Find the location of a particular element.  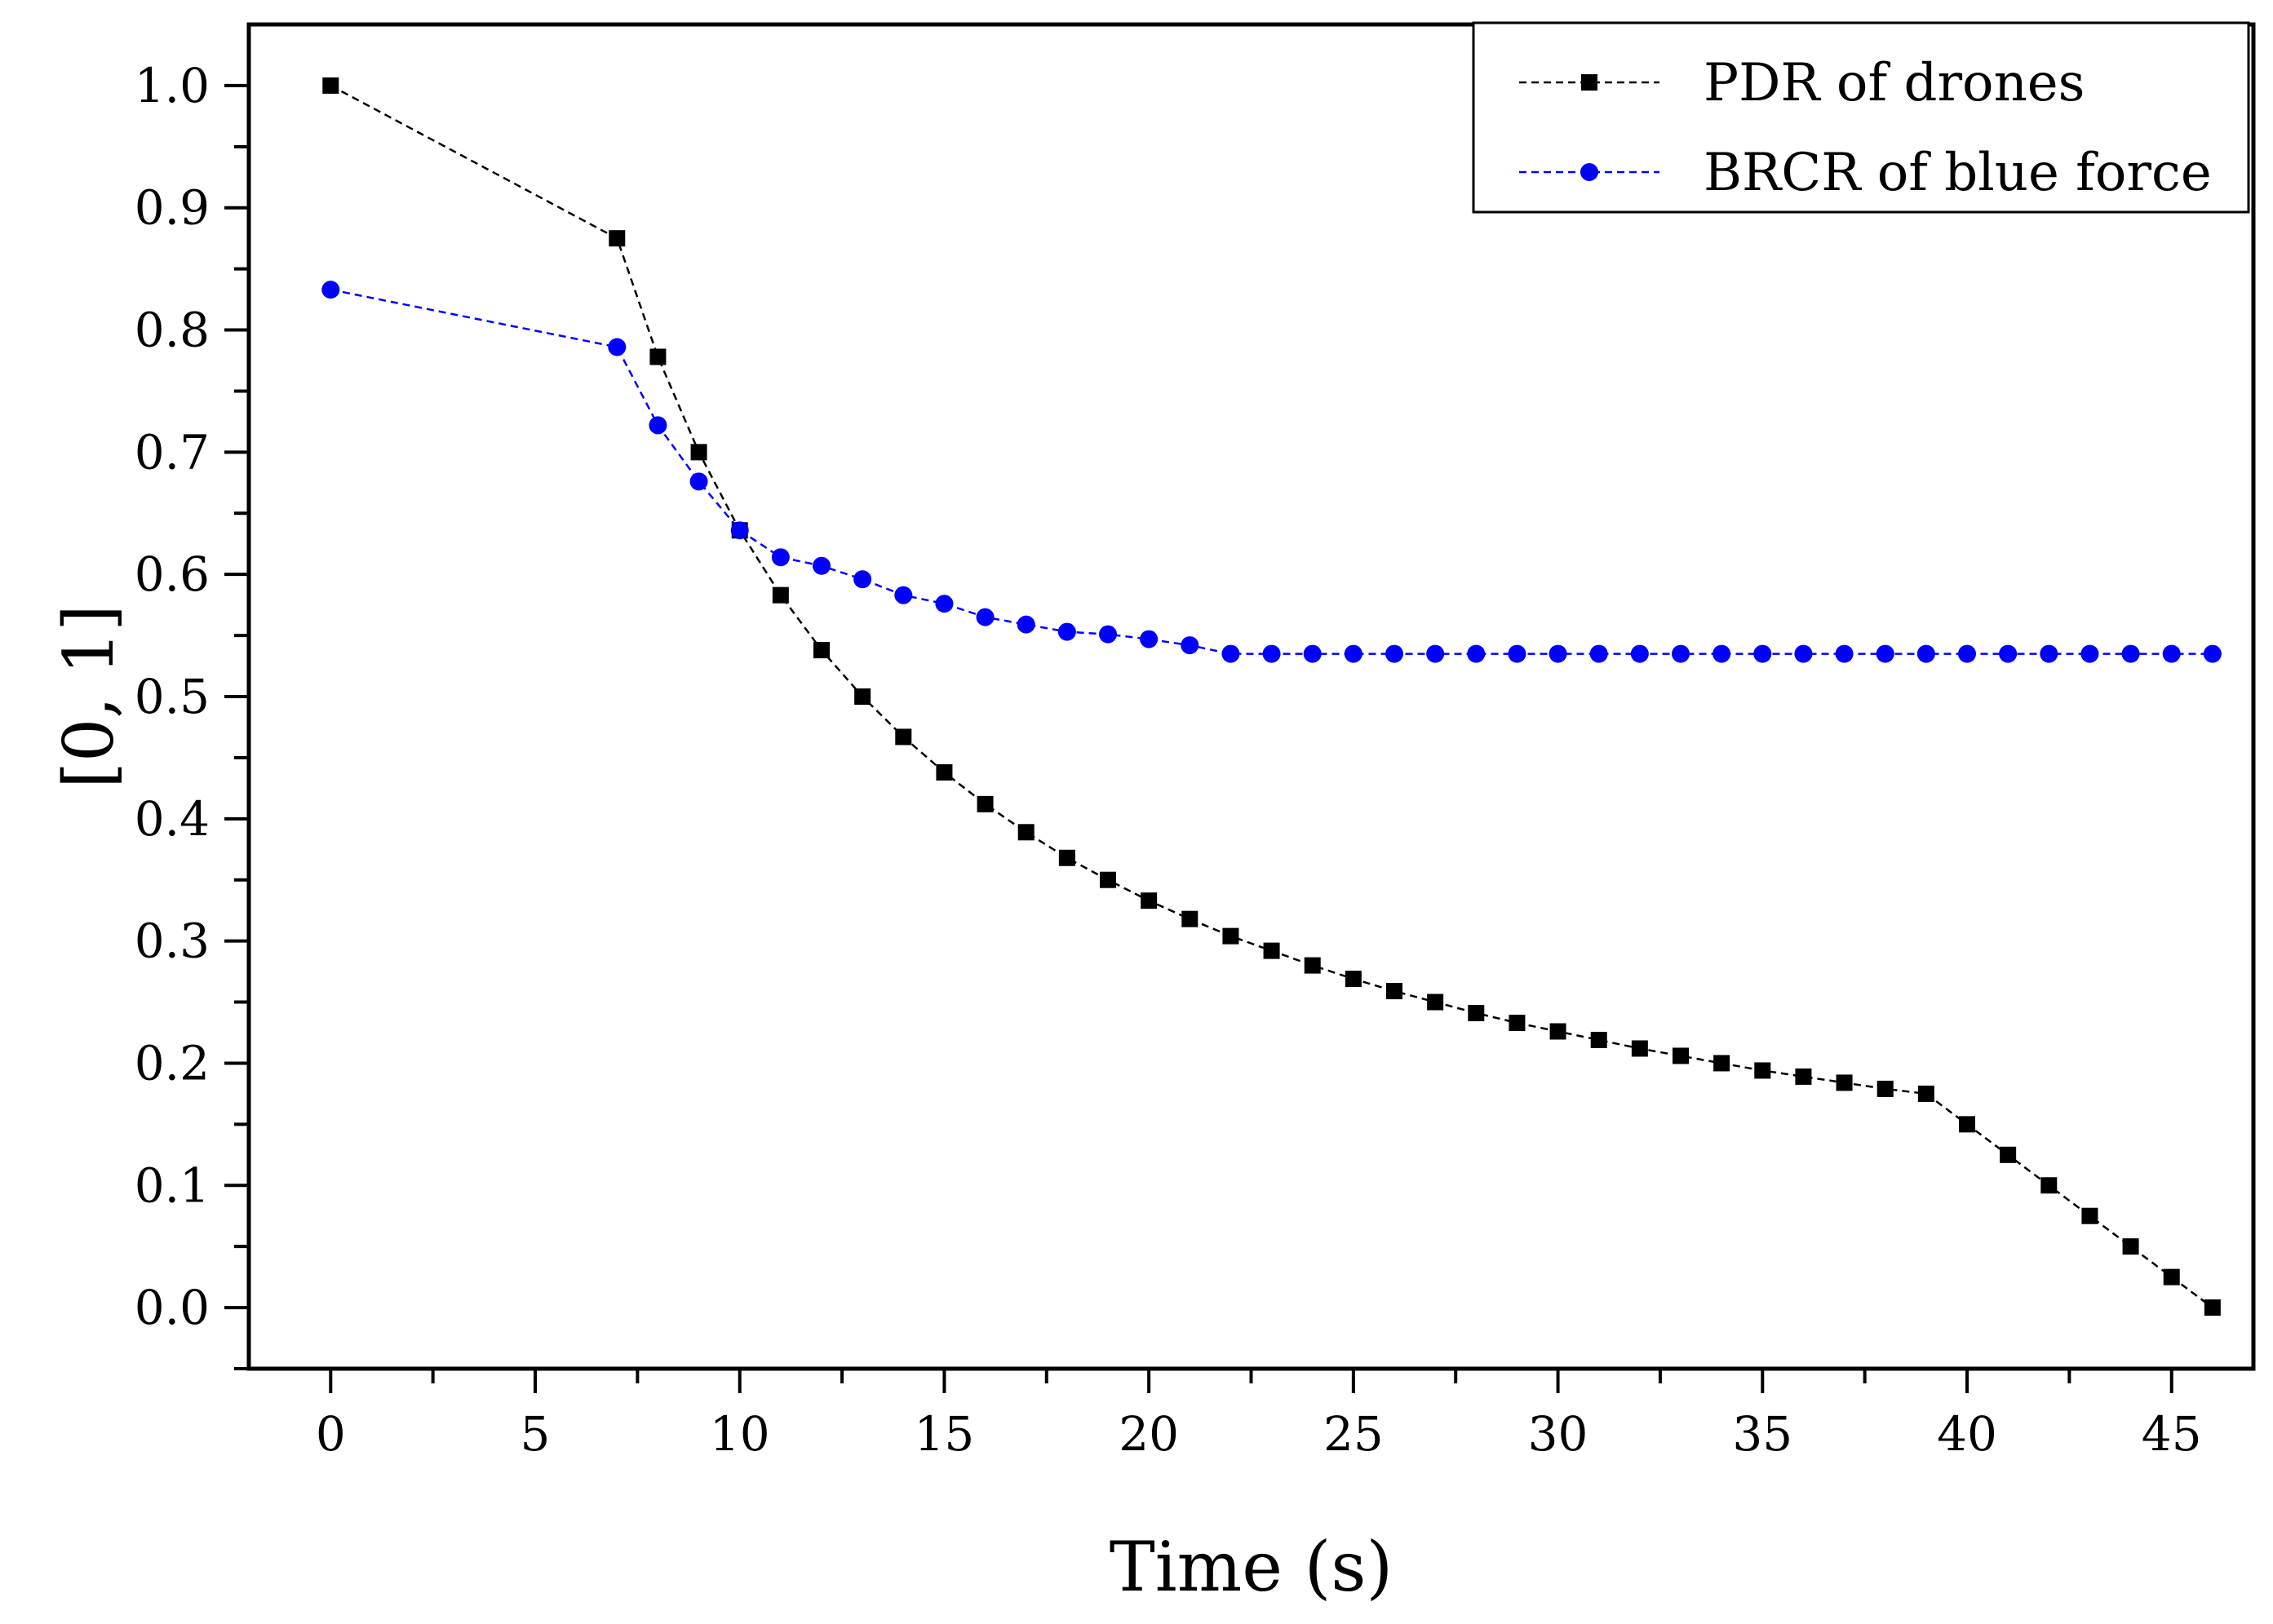

x-tick-label: 30 is located at coordinates (1558, 1434).